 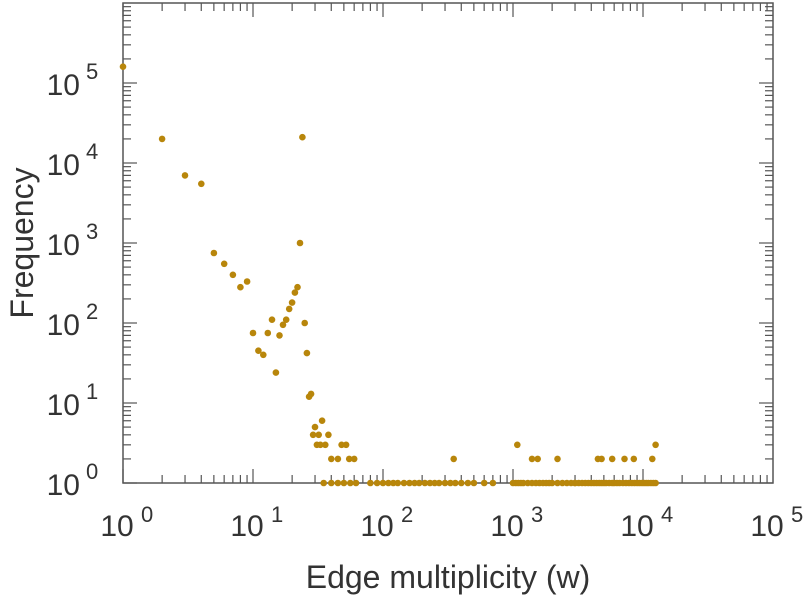 I want to click on x-axis-title: Edge multiplicity (w), so click(x=448, y=577).